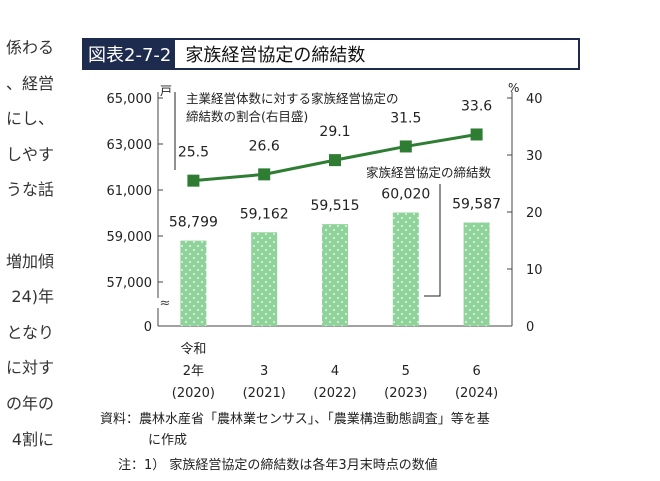  What do you see at coordinates (130, 99) in the screenshot?
I see `left-tick-label: 65,000` at bounding box center [130, 99].